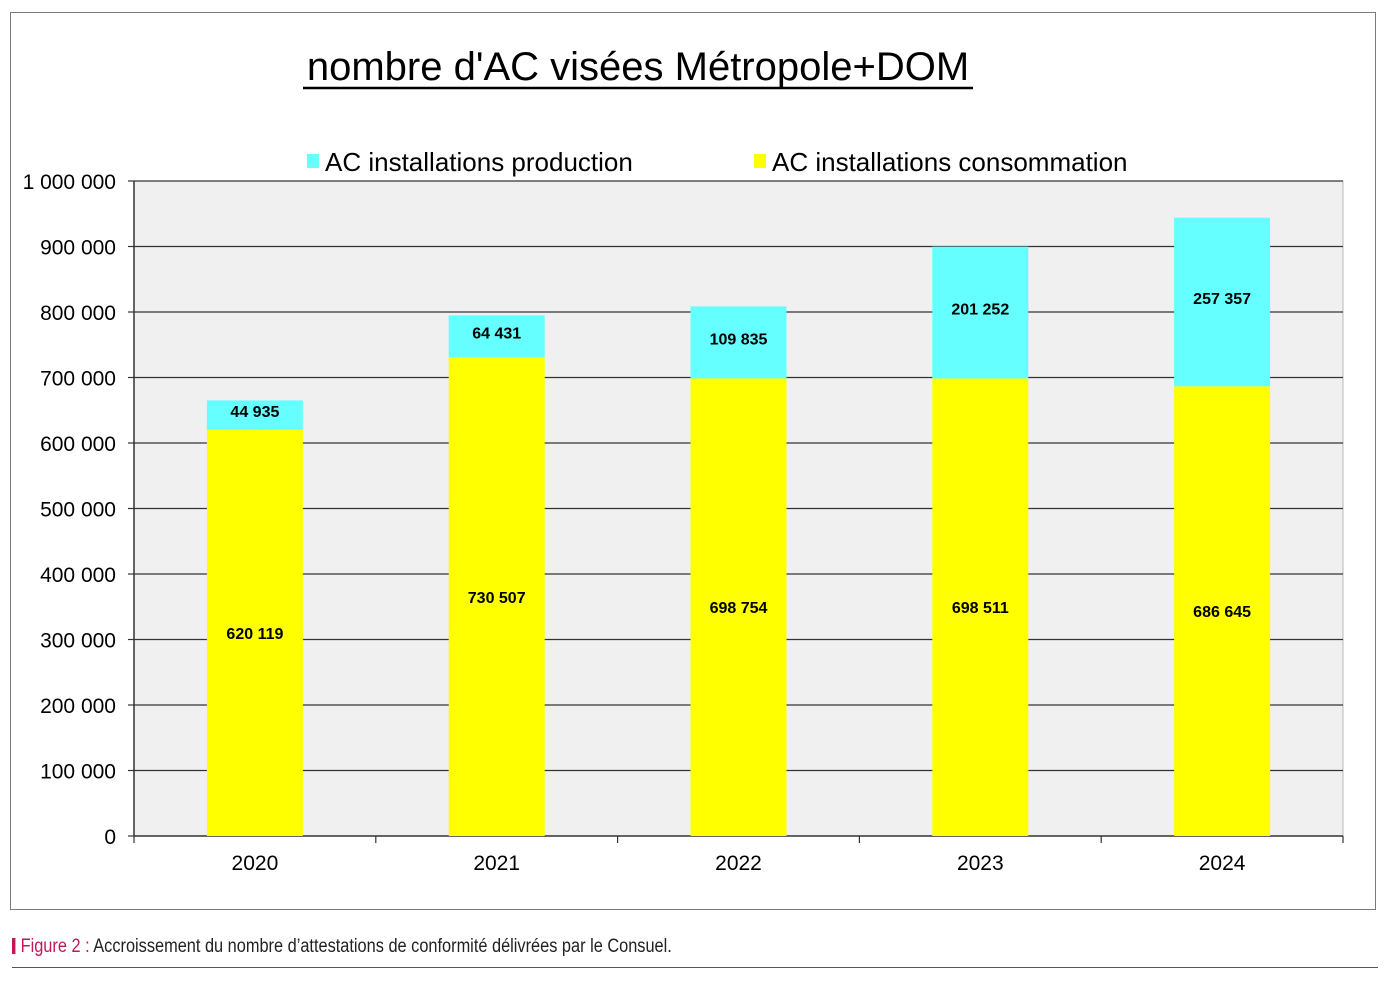 The width and height of the screenshot is (1400, 981). I want to click on y-tick-label: 500 000, so click(78, 510).